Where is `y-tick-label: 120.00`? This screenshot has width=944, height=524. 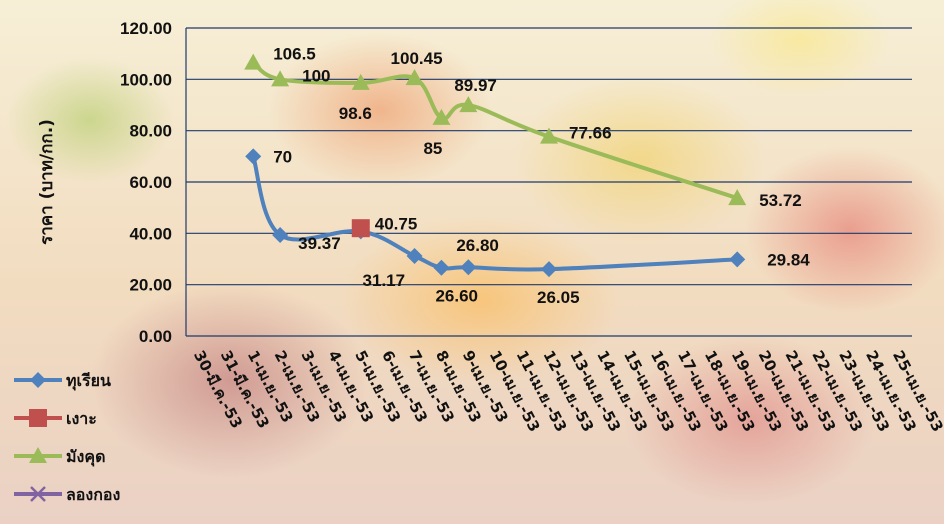
y-tick-label: 120.00 is located at coordinates (146, 28).